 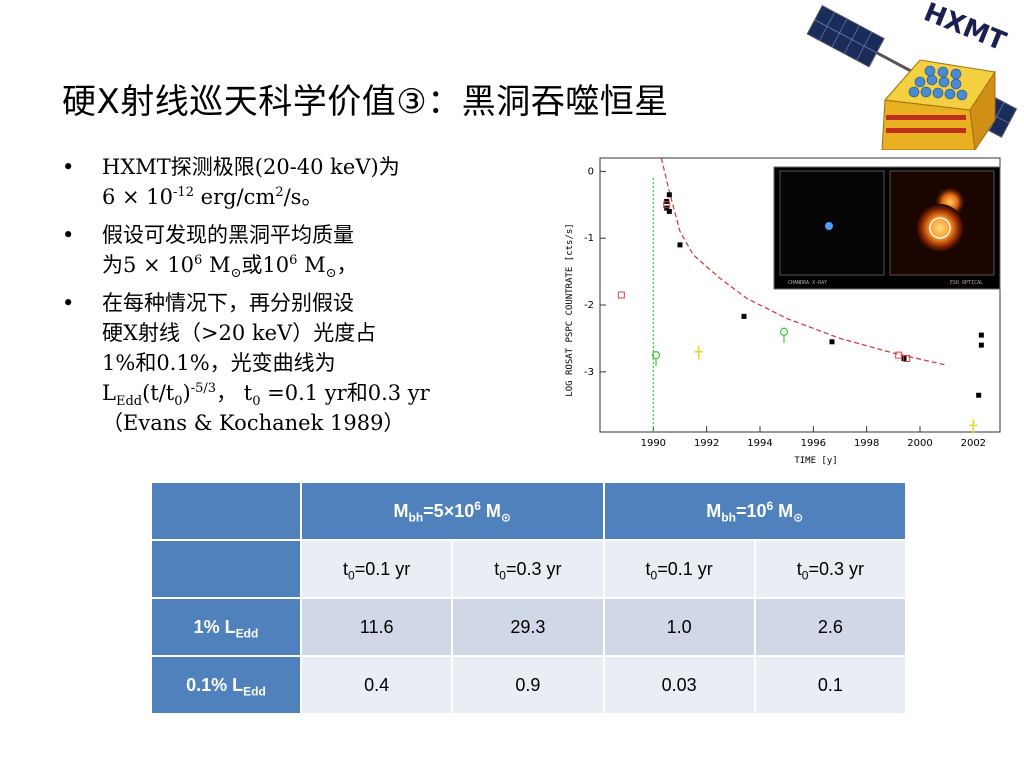 What do you see at coordinates (226, 569) in the screenshot?
I see `subheader-corner` at bounding box center [226, 569].